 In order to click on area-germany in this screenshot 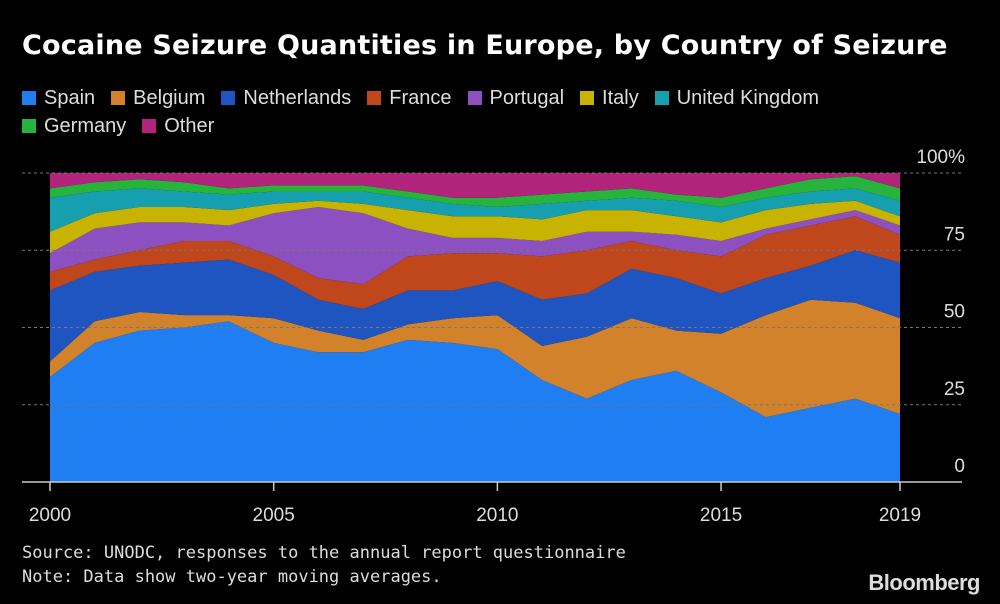, I will do `click(475, 191)`.